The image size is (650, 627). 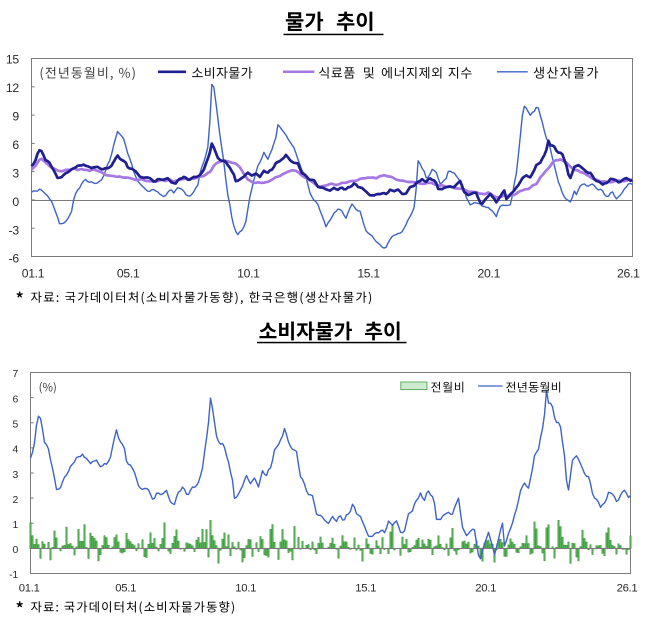 I want to click on svg-text: 2, so click(x=15, y=500).